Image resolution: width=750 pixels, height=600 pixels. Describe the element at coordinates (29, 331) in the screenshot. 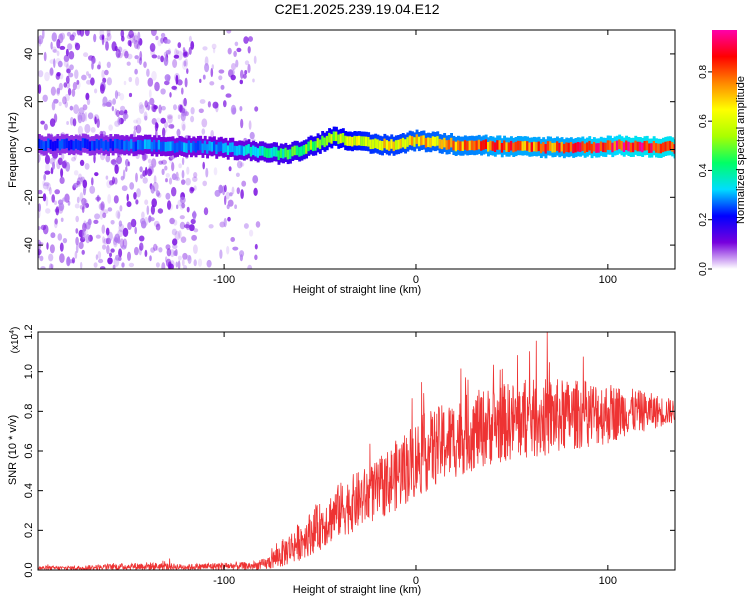

I see `y-tick-label: 1.2` at that location.